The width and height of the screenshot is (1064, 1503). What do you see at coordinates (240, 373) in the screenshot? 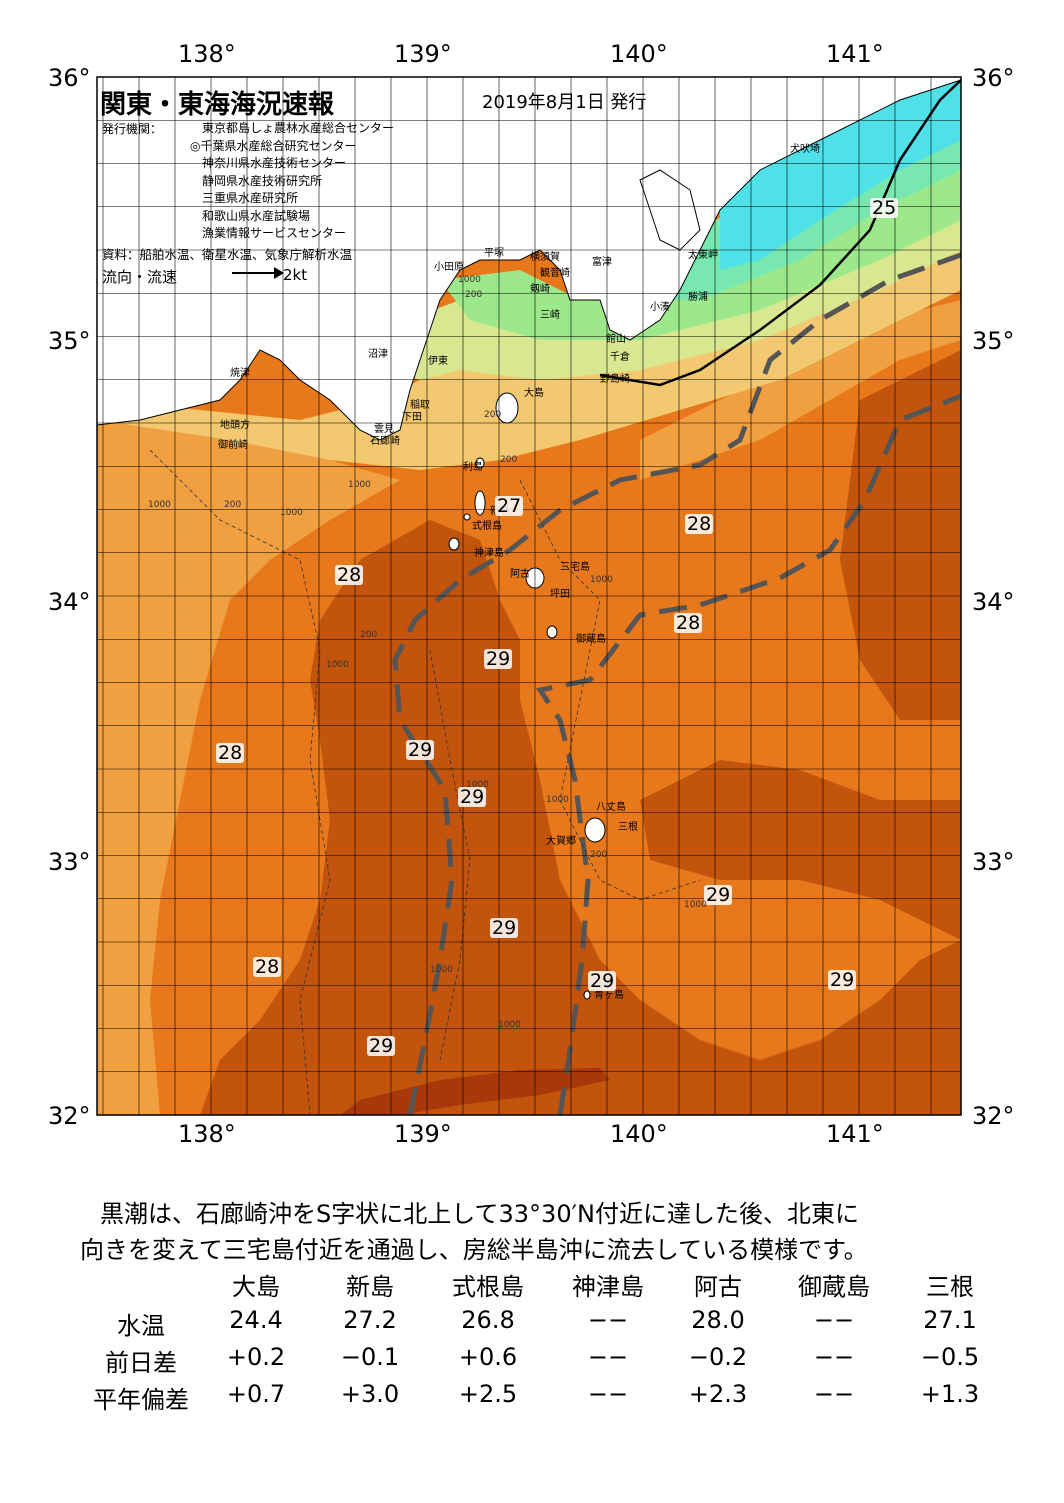
I see `place-yaizu: 焼津` at bounding box center [240, 373].